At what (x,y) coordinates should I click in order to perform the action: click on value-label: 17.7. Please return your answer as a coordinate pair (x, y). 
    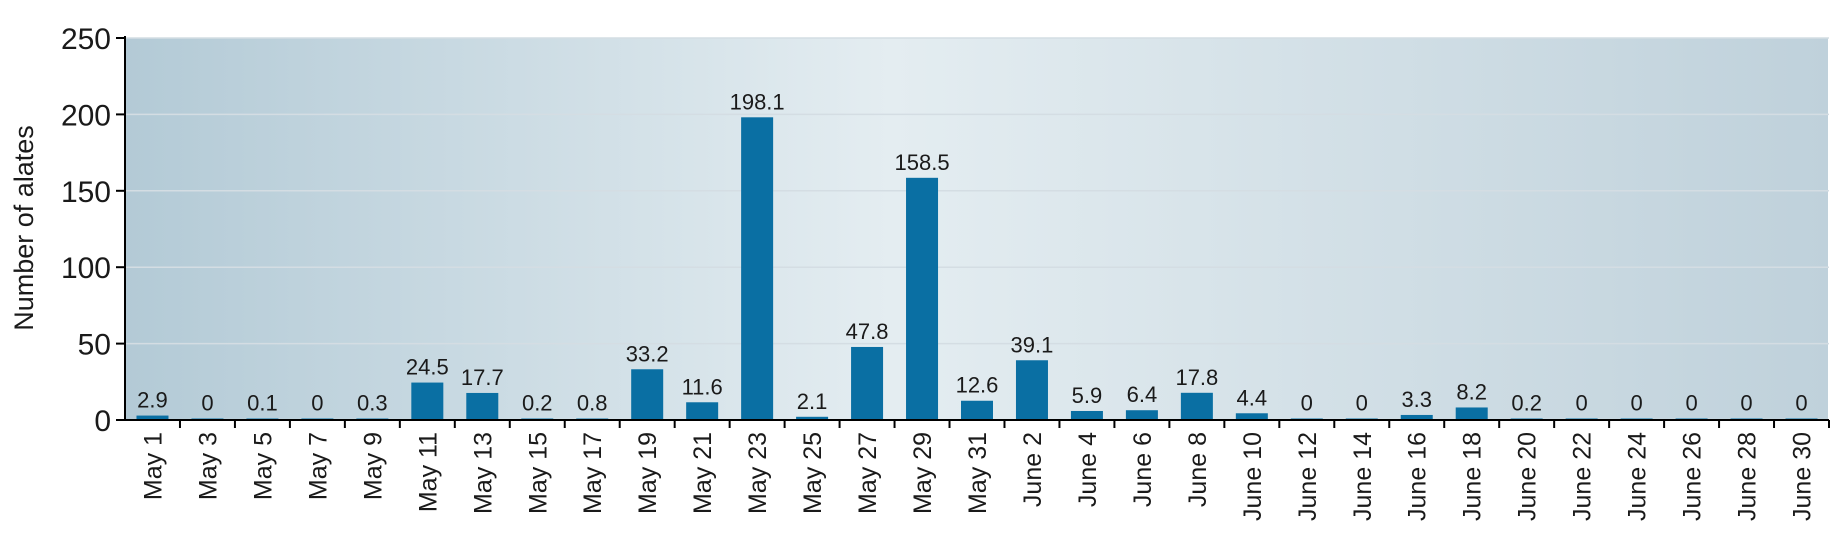
    Looking at the image, I should click on (482, 377).